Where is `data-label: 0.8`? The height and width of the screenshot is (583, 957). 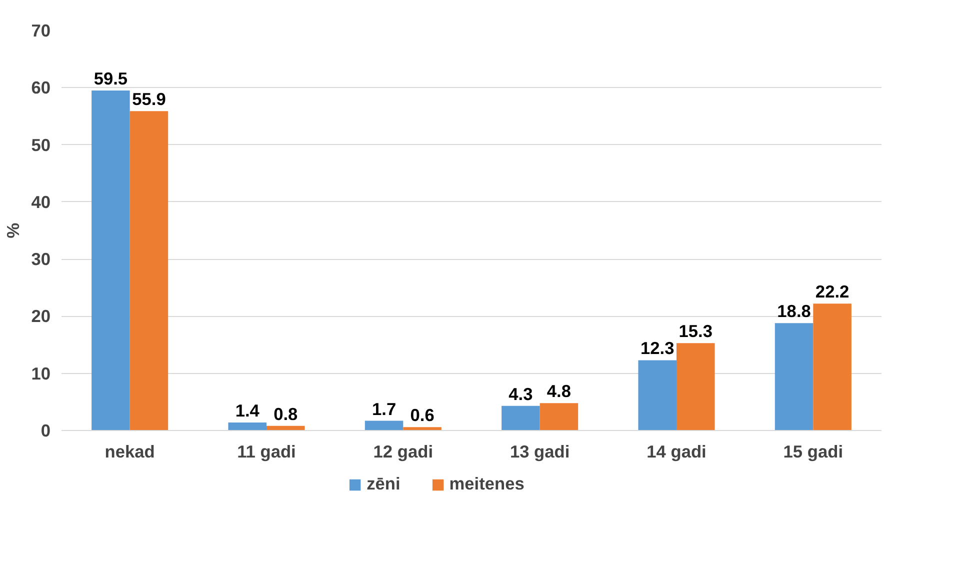
data-label: 0.8 is located at coordinates (286, 414).